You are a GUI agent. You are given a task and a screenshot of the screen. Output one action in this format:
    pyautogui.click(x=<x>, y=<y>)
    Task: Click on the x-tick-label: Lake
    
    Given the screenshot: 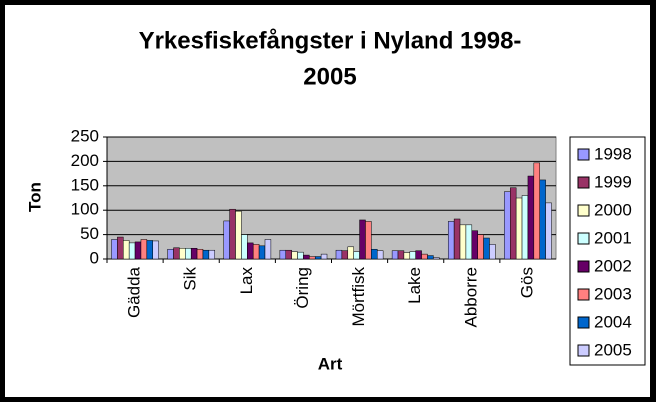 What is the action you would take?
    pyautogui.click(x=414, y=285)
    